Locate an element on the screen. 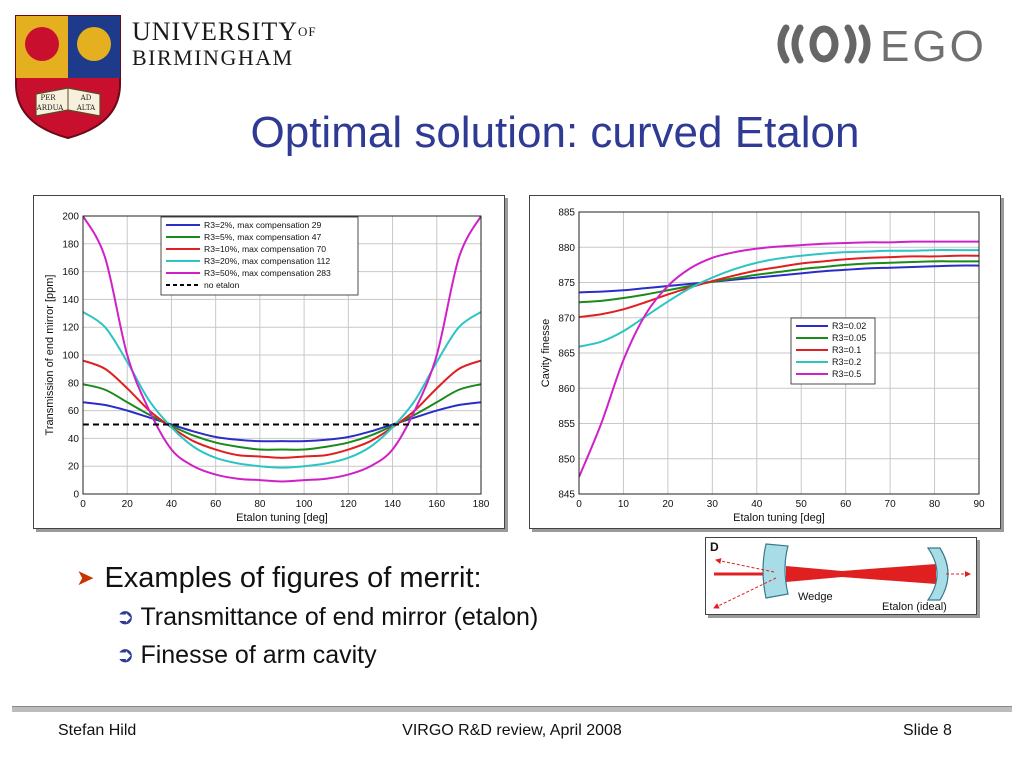 This screenshot has width=1024, height=768. x-tick-label: 90 is located at coordinates (979, 504).